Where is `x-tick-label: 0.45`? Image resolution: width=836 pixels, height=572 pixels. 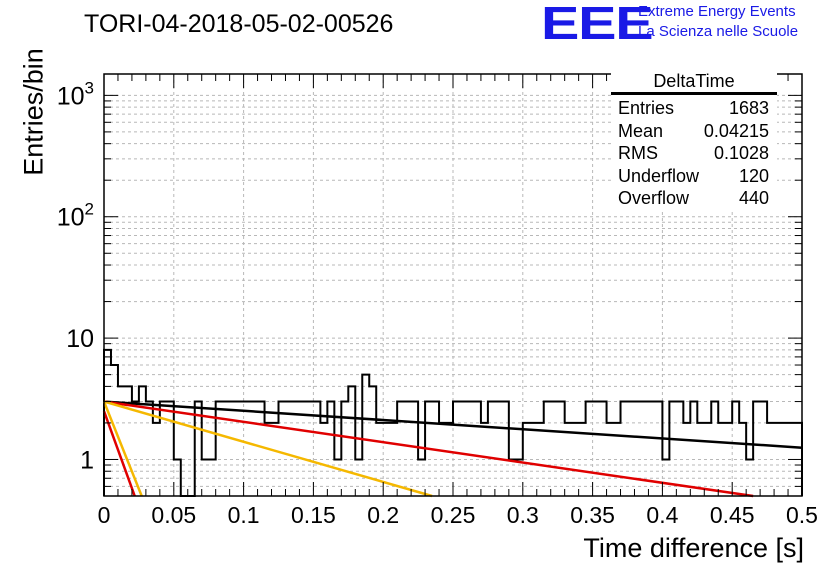 x-tick-label: 0.45 is located at coordinates (732, 515).